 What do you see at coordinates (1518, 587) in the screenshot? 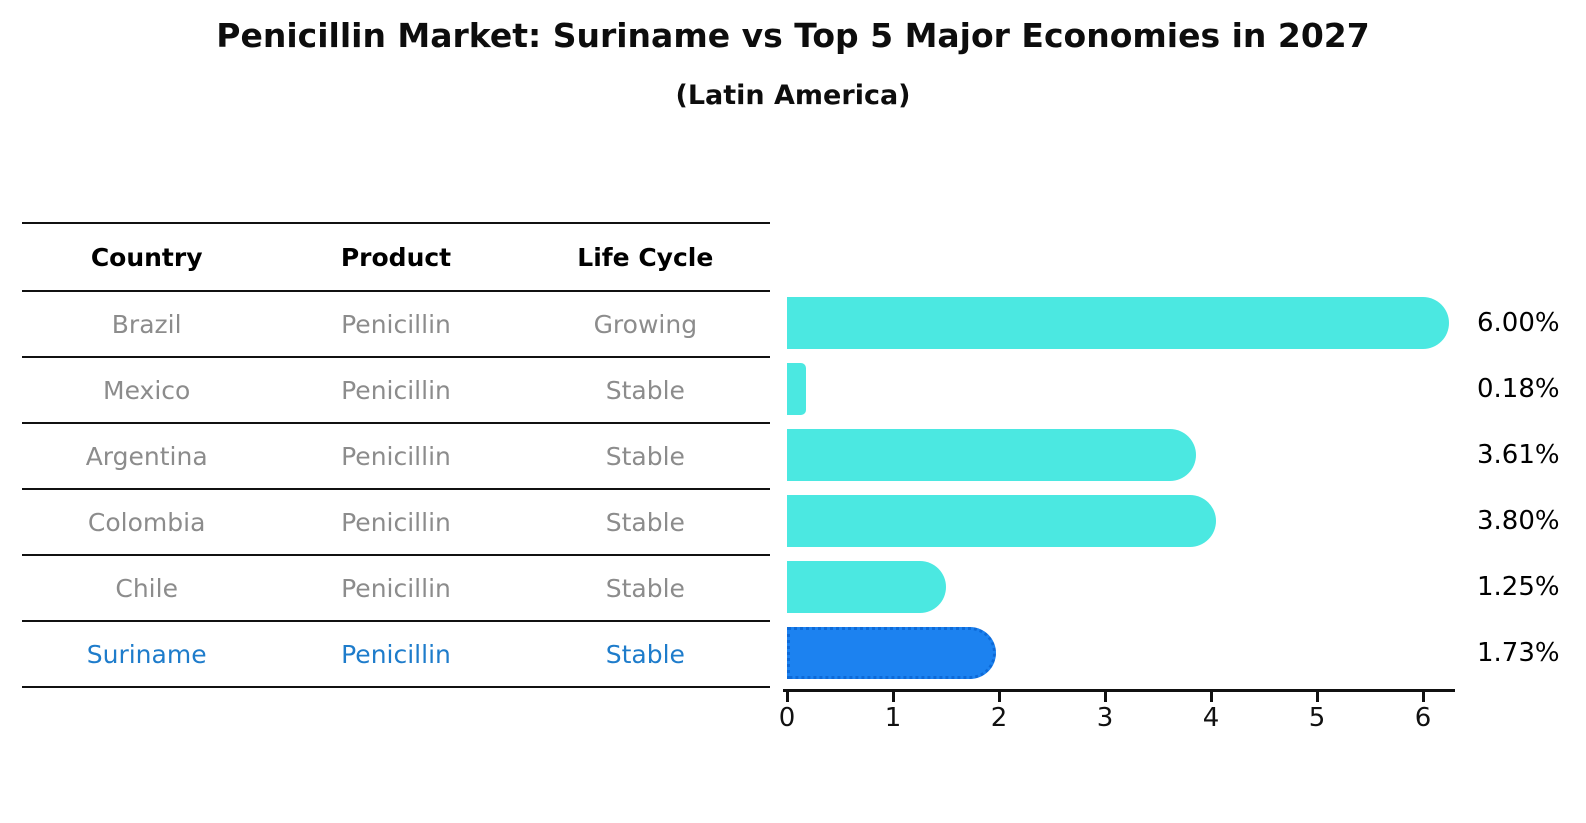
I see `value-label-chile: 1.25%` at bounding box center [1518, 587].